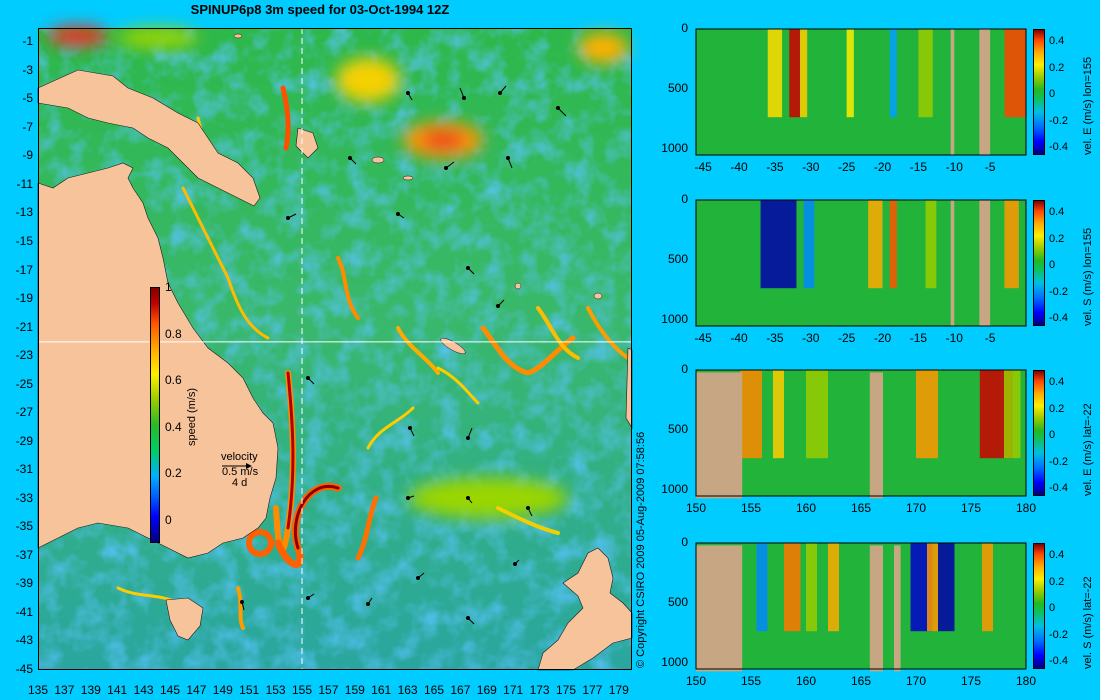 Image resolution: width=1100 pixels, height=700 pixels. I want to click on section-3-plot, so click(861, 434).